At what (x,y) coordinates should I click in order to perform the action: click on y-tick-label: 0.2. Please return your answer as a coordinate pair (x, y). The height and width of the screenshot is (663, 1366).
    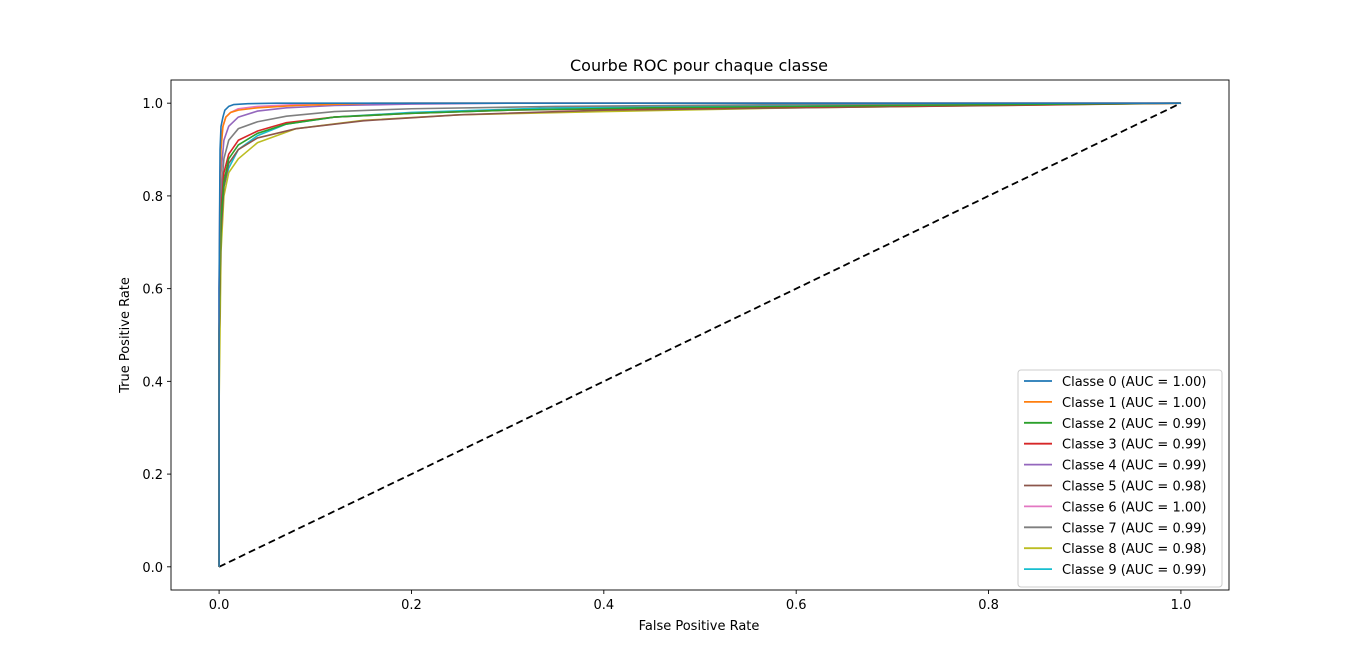
    Looking at the image, I should click on (152, 475).